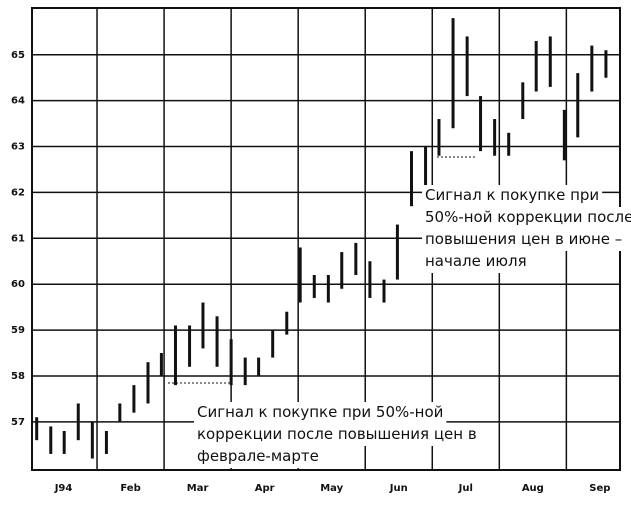  I want to click on y-tick-label: 62, so click(18, 192).